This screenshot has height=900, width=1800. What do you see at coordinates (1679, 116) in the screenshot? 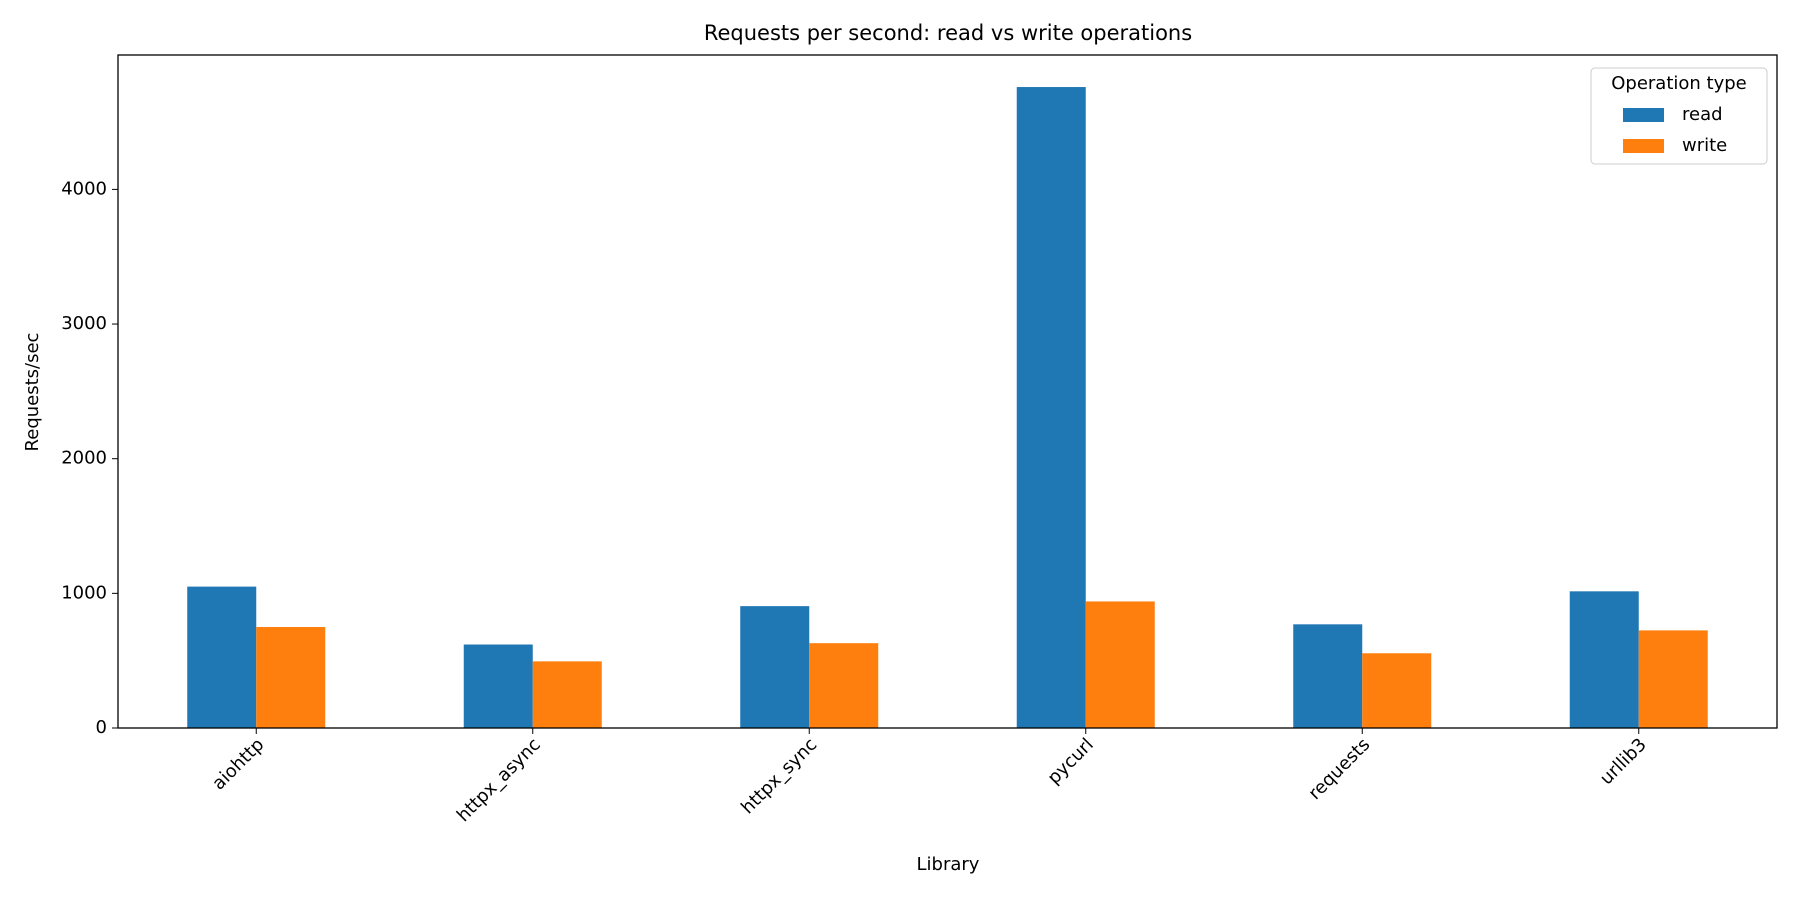
I see `legend: Operation type read write` at bounding box center [1679, 116].